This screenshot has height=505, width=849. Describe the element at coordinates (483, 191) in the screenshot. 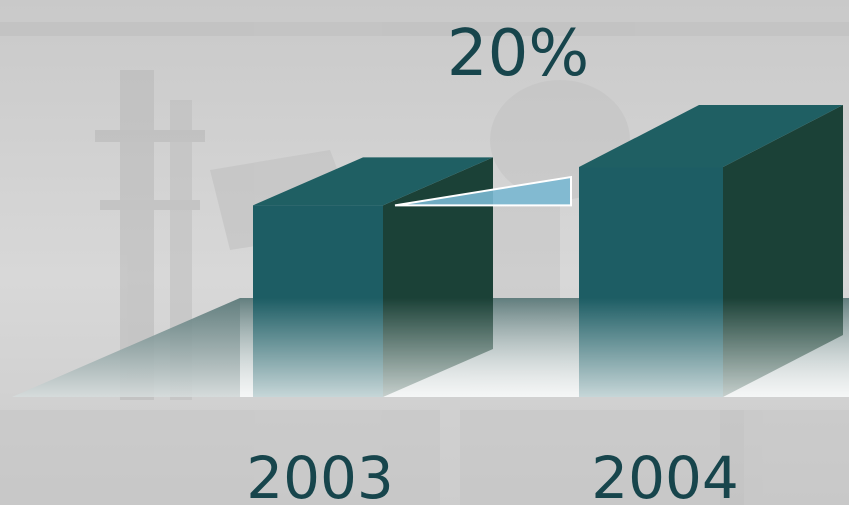

I see `growth-wedge` at that location.